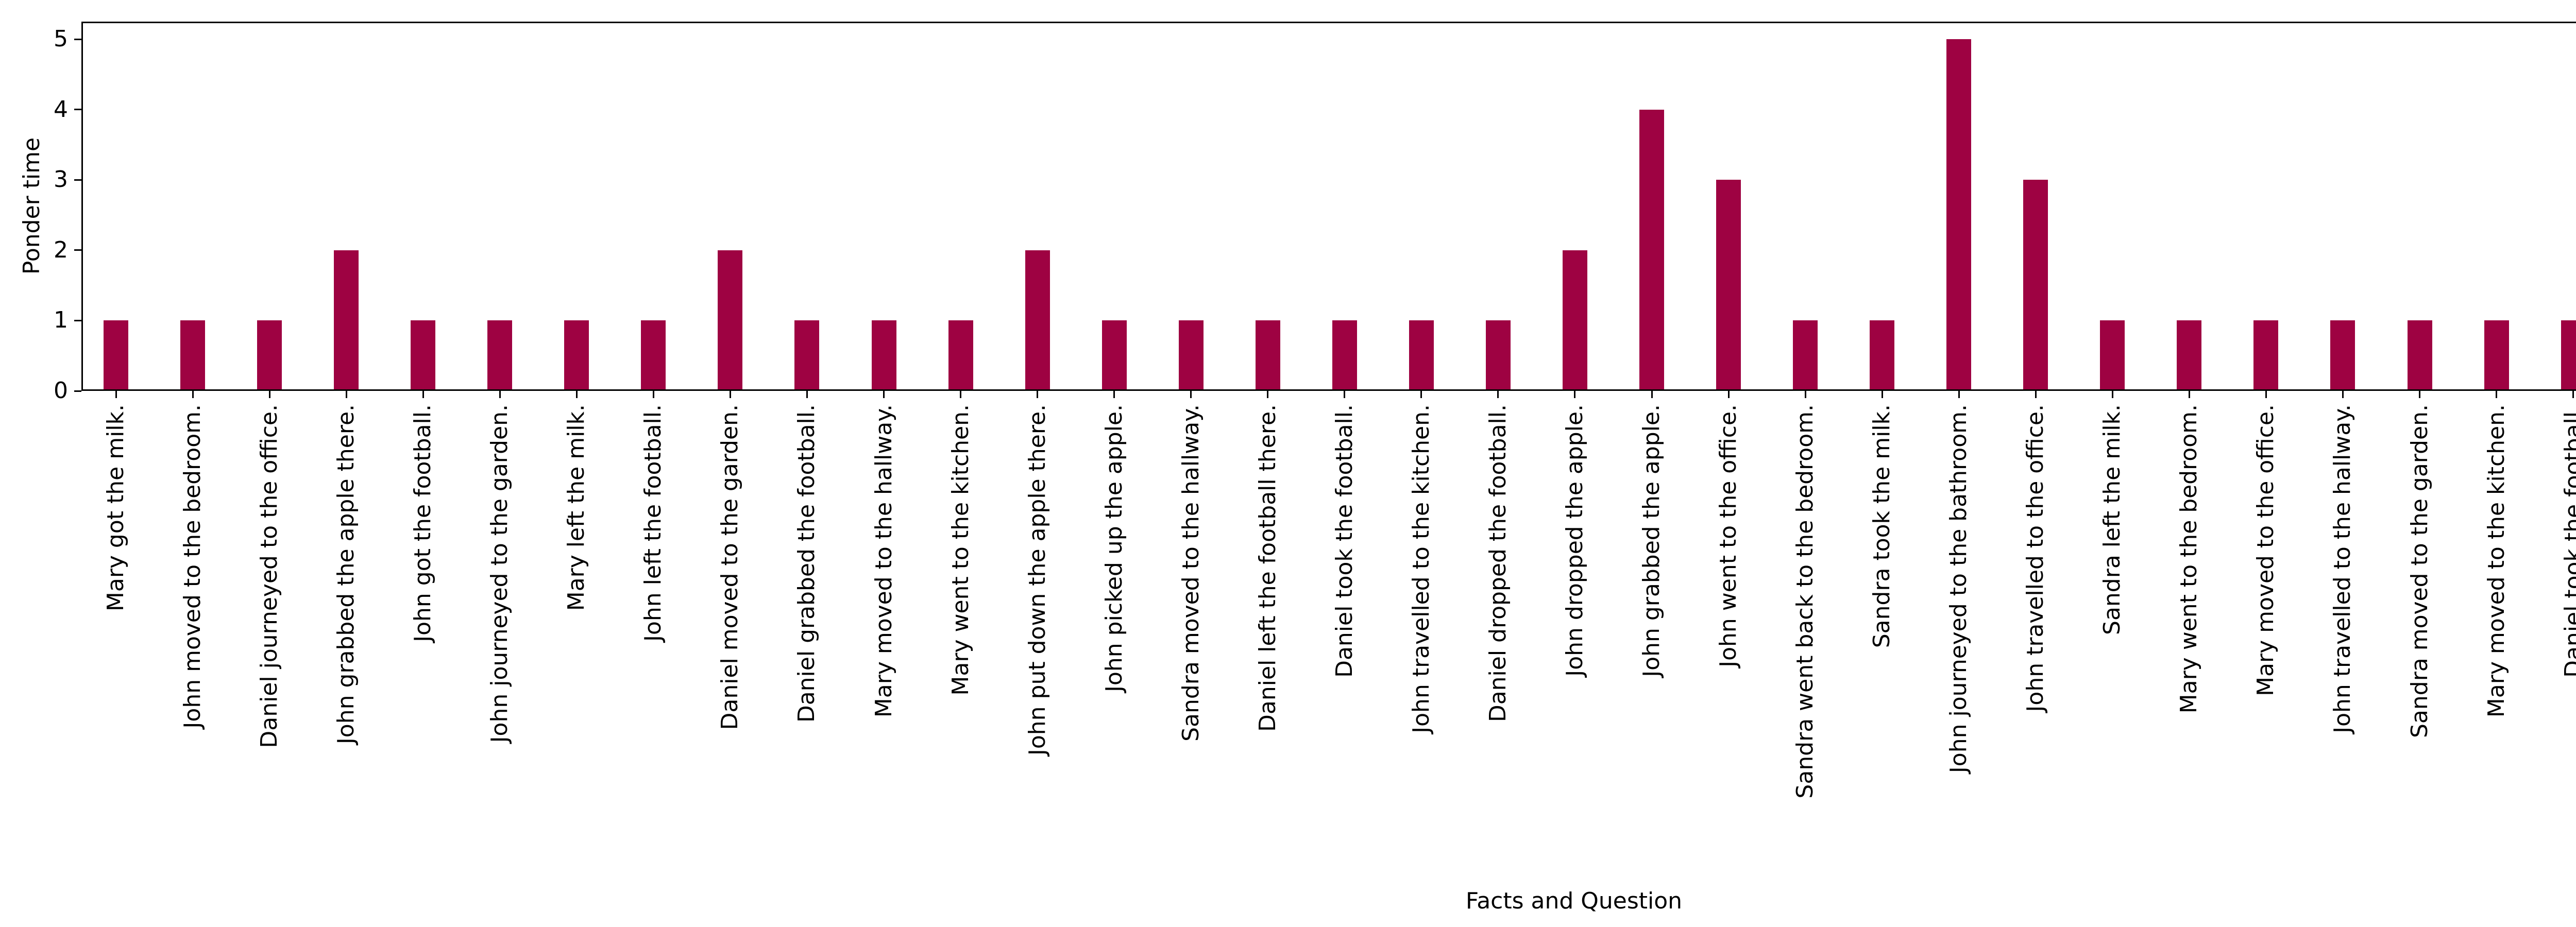 This screenshot has height=927, width=2576. I want to click on x-tick-label: John travelled to the hallway., so click(2342, 568).